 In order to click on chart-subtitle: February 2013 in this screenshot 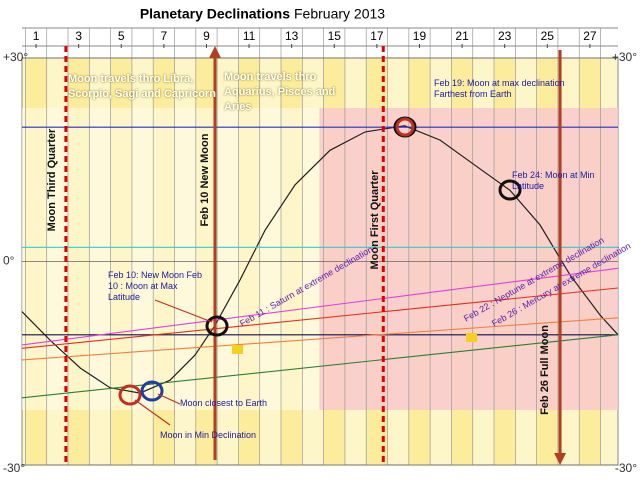, I will do `click(339, 14)`.